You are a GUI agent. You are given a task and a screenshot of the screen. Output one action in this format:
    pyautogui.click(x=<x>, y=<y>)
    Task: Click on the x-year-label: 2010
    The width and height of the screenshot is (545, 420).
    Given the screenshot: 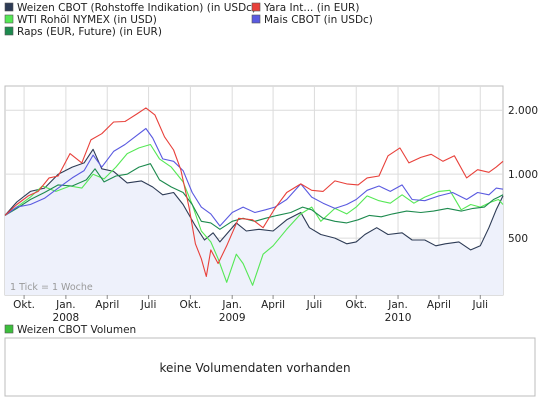 What is the action you would take?
    pyautogui.click(x=398, y=318)
    